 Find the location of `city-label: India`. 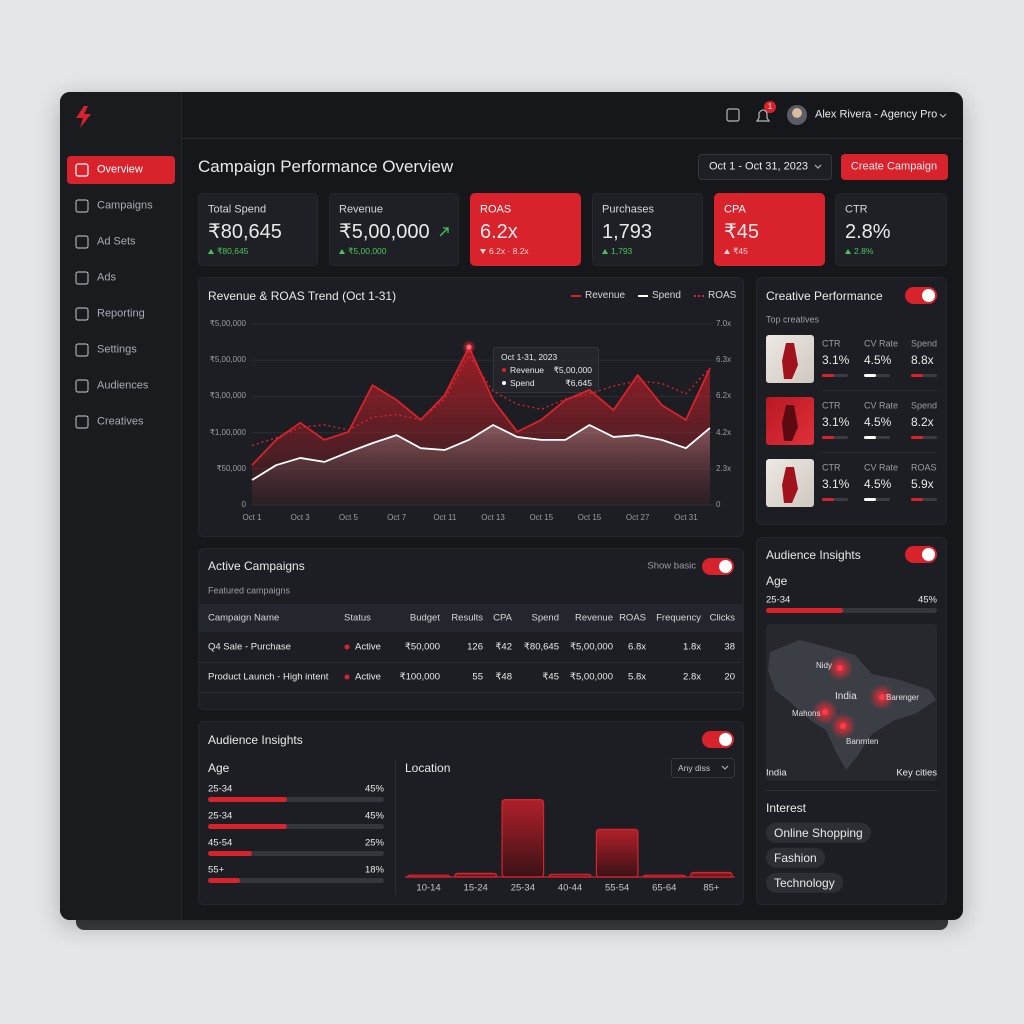

city-label: India is located at coordinates (846, 696).